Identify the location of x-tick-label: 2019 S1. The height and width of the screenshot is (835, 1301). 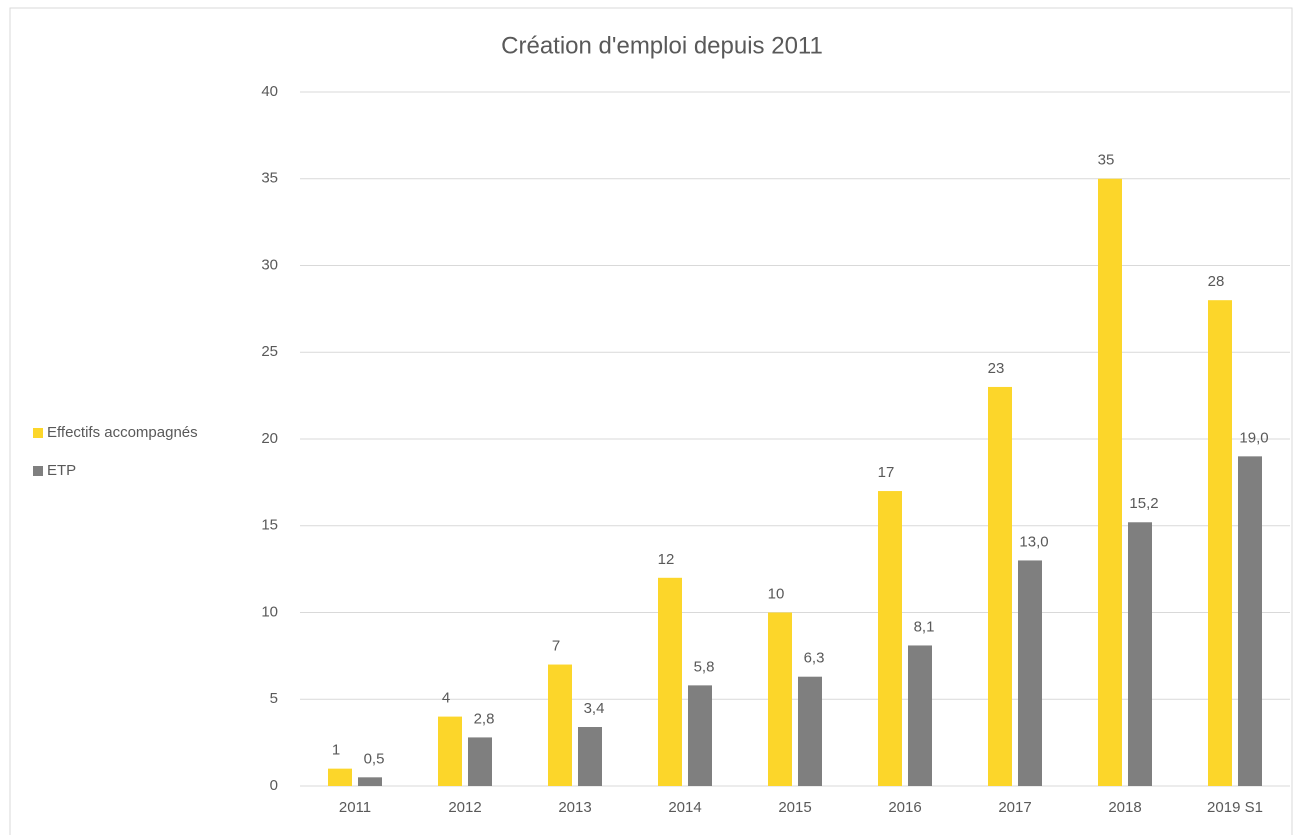
(1235, 807).